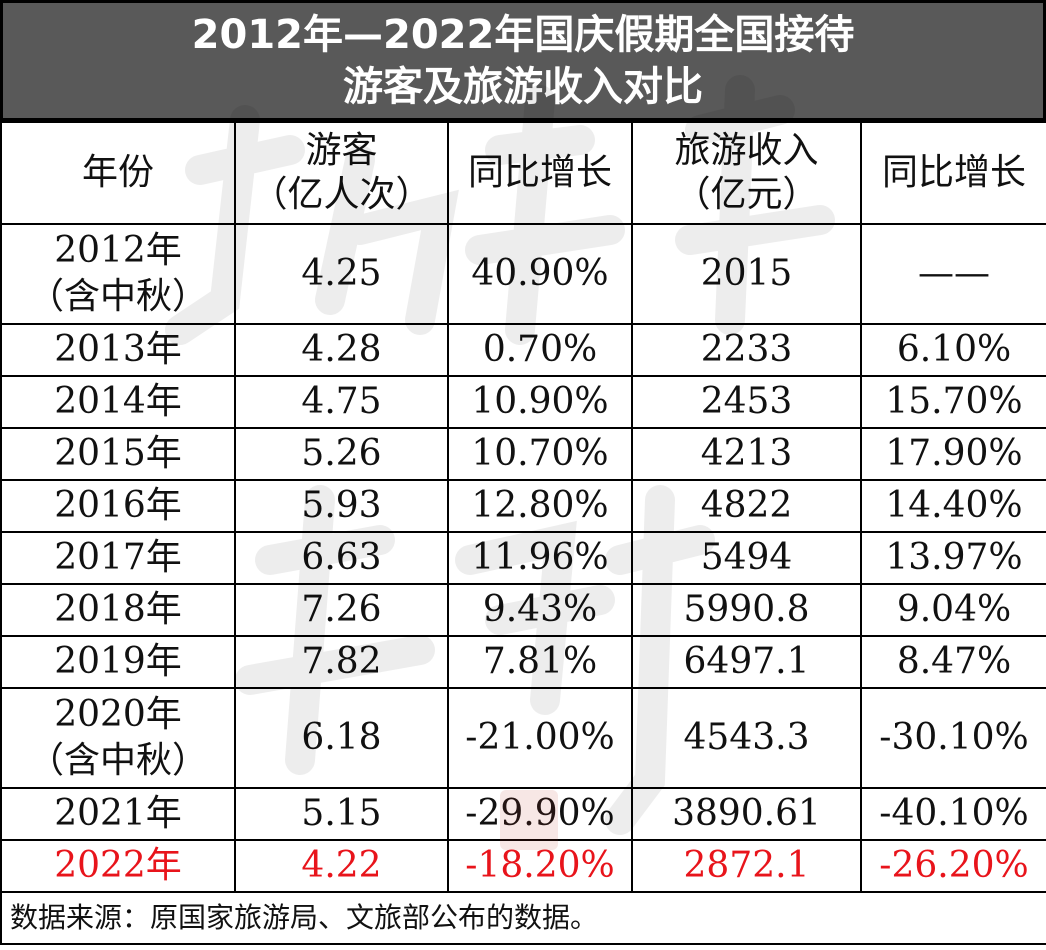 The image size is (1046, 950). I want to click on table-row: 2017年 6.63 11.96% 5494 13.97%, so click(523, 558).